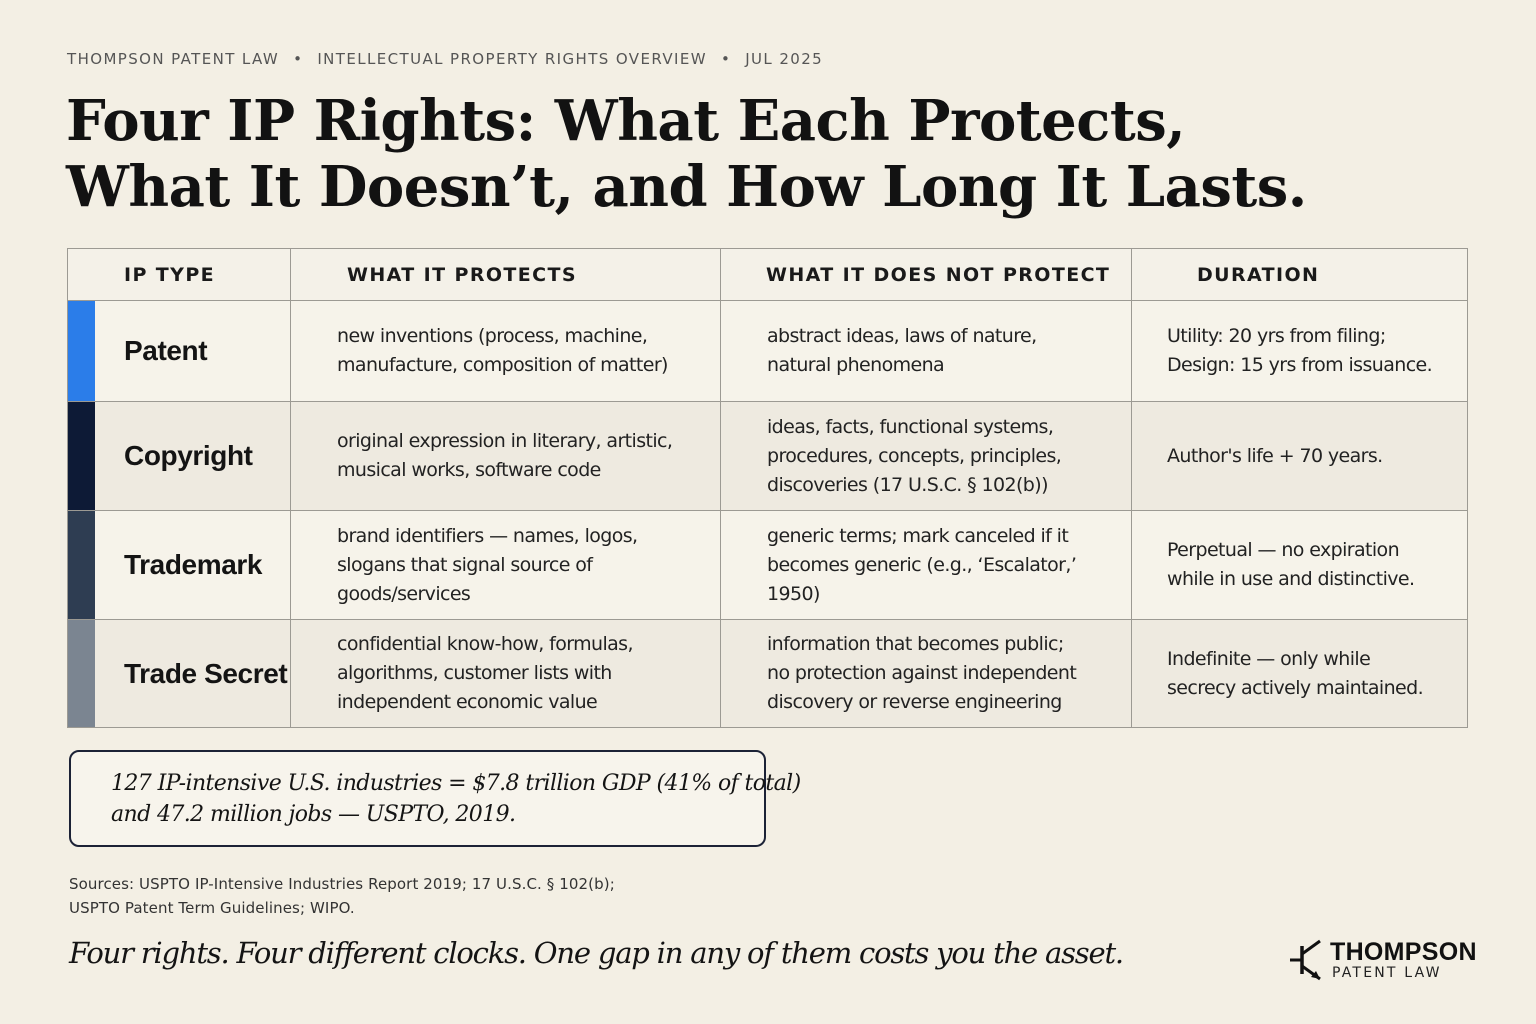  What do you see at coordinates (1291, 579) in the screenshot?
I see `cell-line: while in use and distinctive.` at bounding box center [1291, 579].